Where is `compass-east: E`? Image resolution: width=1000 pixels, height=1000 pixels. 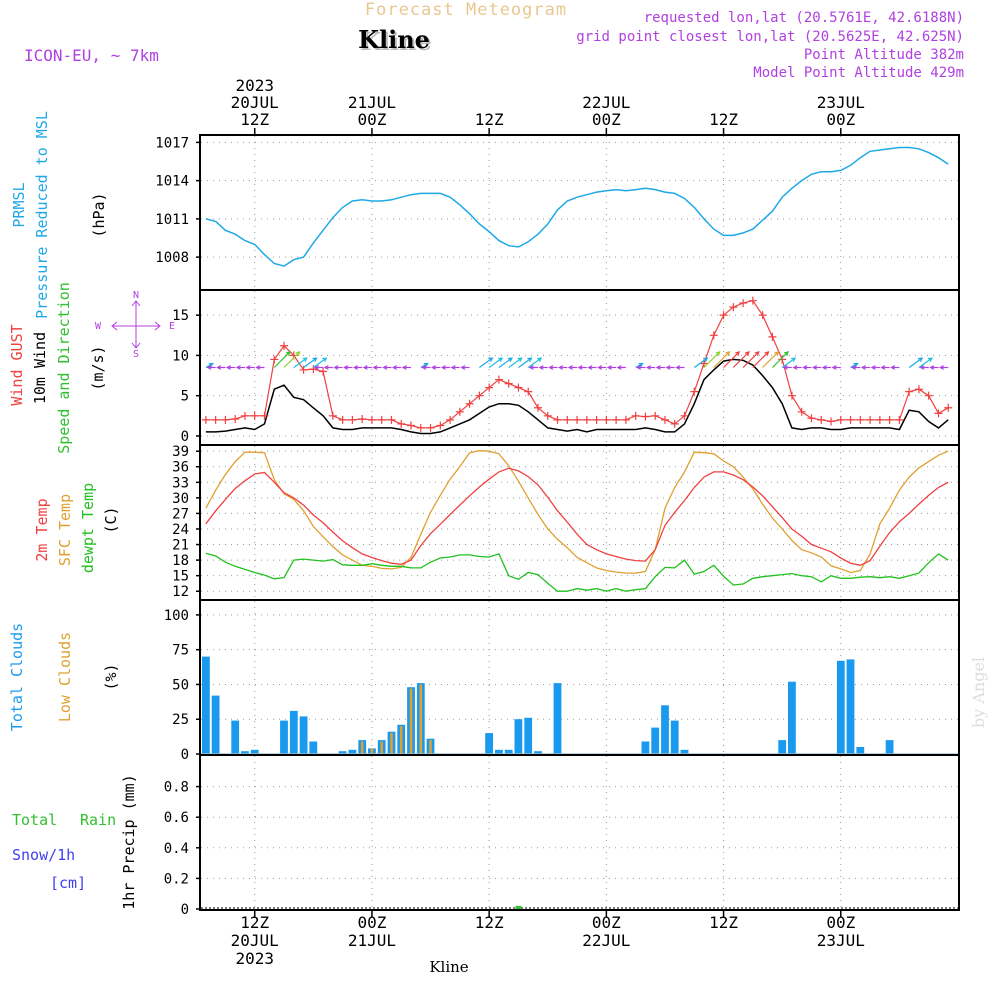 compass-east: E is located at coordinates (172, 326).